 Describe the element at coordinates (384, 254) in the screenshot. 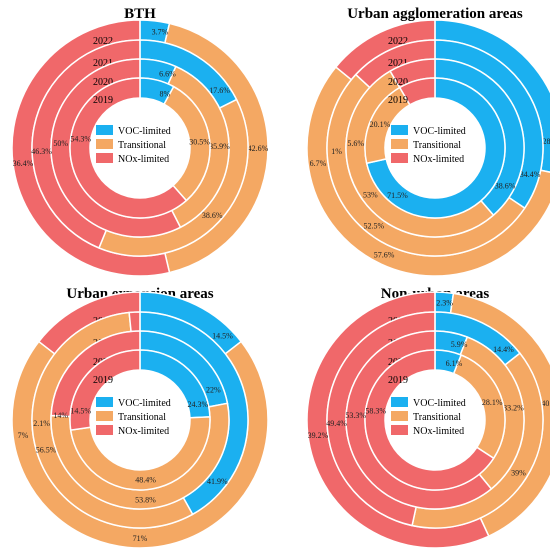

I see `data-label: 57.6%` at that location.